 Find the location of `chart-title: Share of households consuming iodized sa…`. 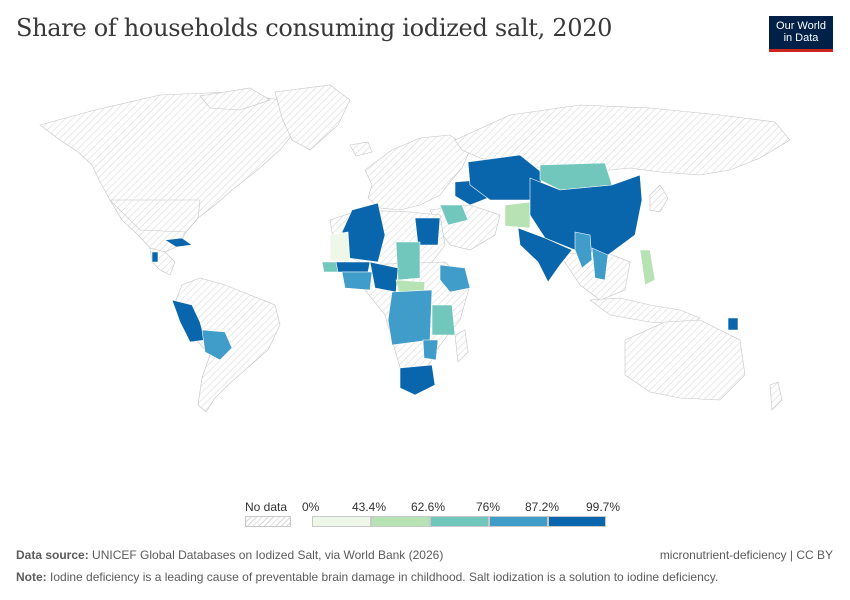

chart-title: Share of households consuming iodized sa… is located at coordinates (314, 28).